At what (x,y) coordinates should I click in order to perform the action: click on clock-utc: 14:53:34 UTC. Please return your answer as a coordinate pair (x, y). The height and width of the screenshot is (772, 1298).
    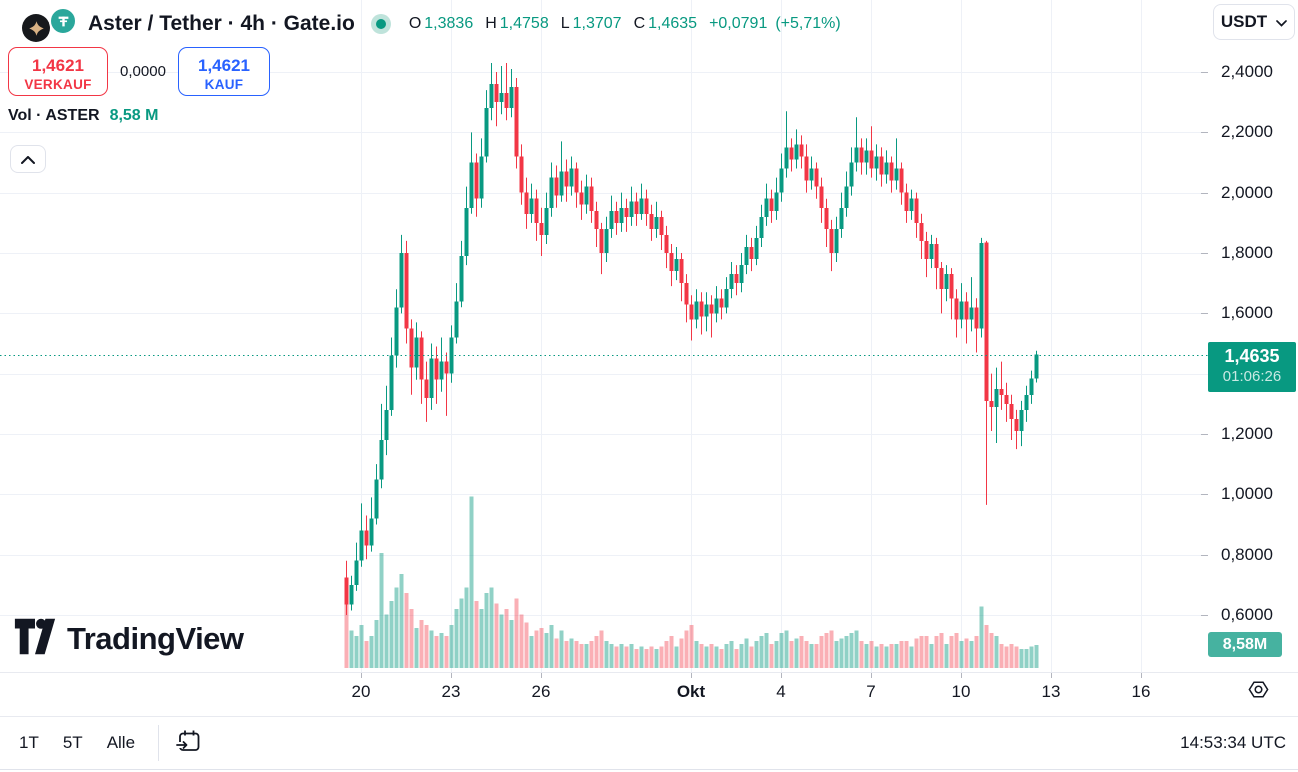
    Looking at the image, I should click on (1233, 742).